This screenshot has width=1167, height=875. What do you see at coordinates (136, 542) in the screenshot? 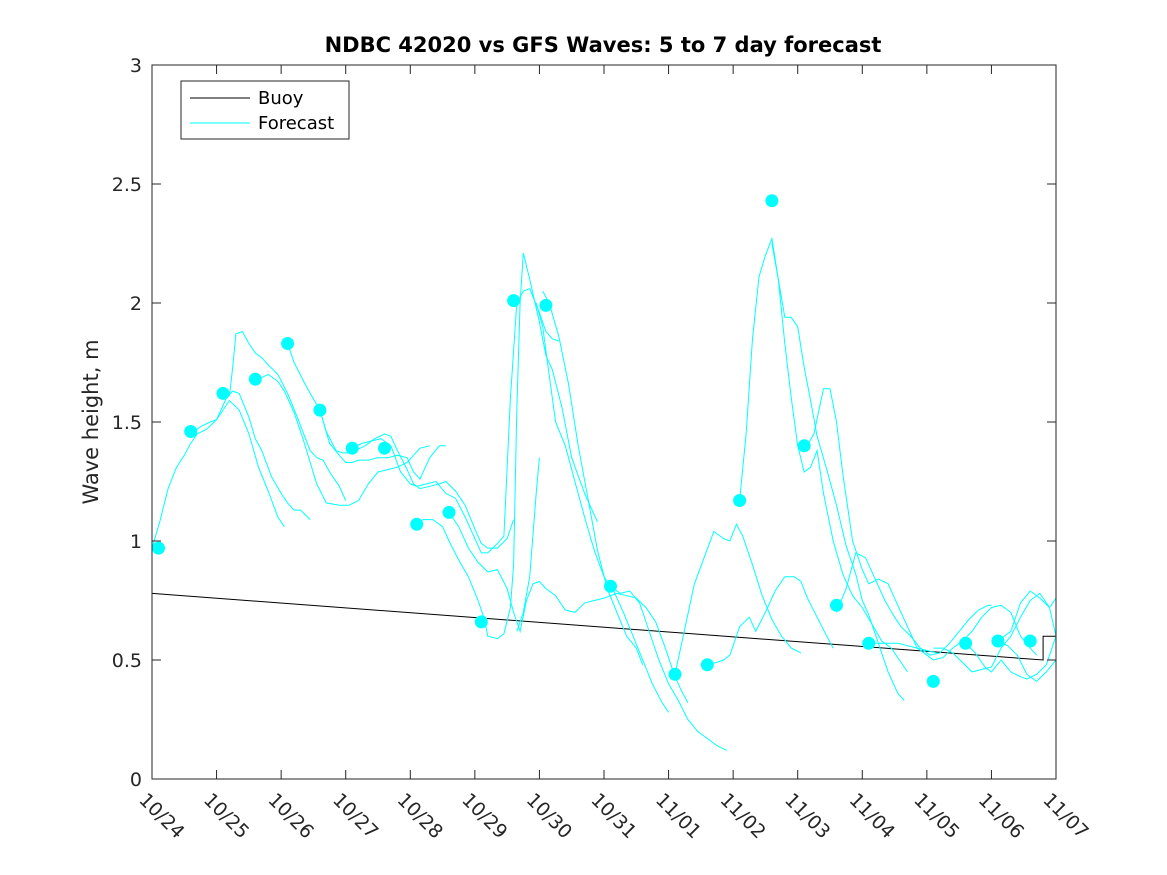
I see `y-tick-label: 1` at bounding box center [136, 542].